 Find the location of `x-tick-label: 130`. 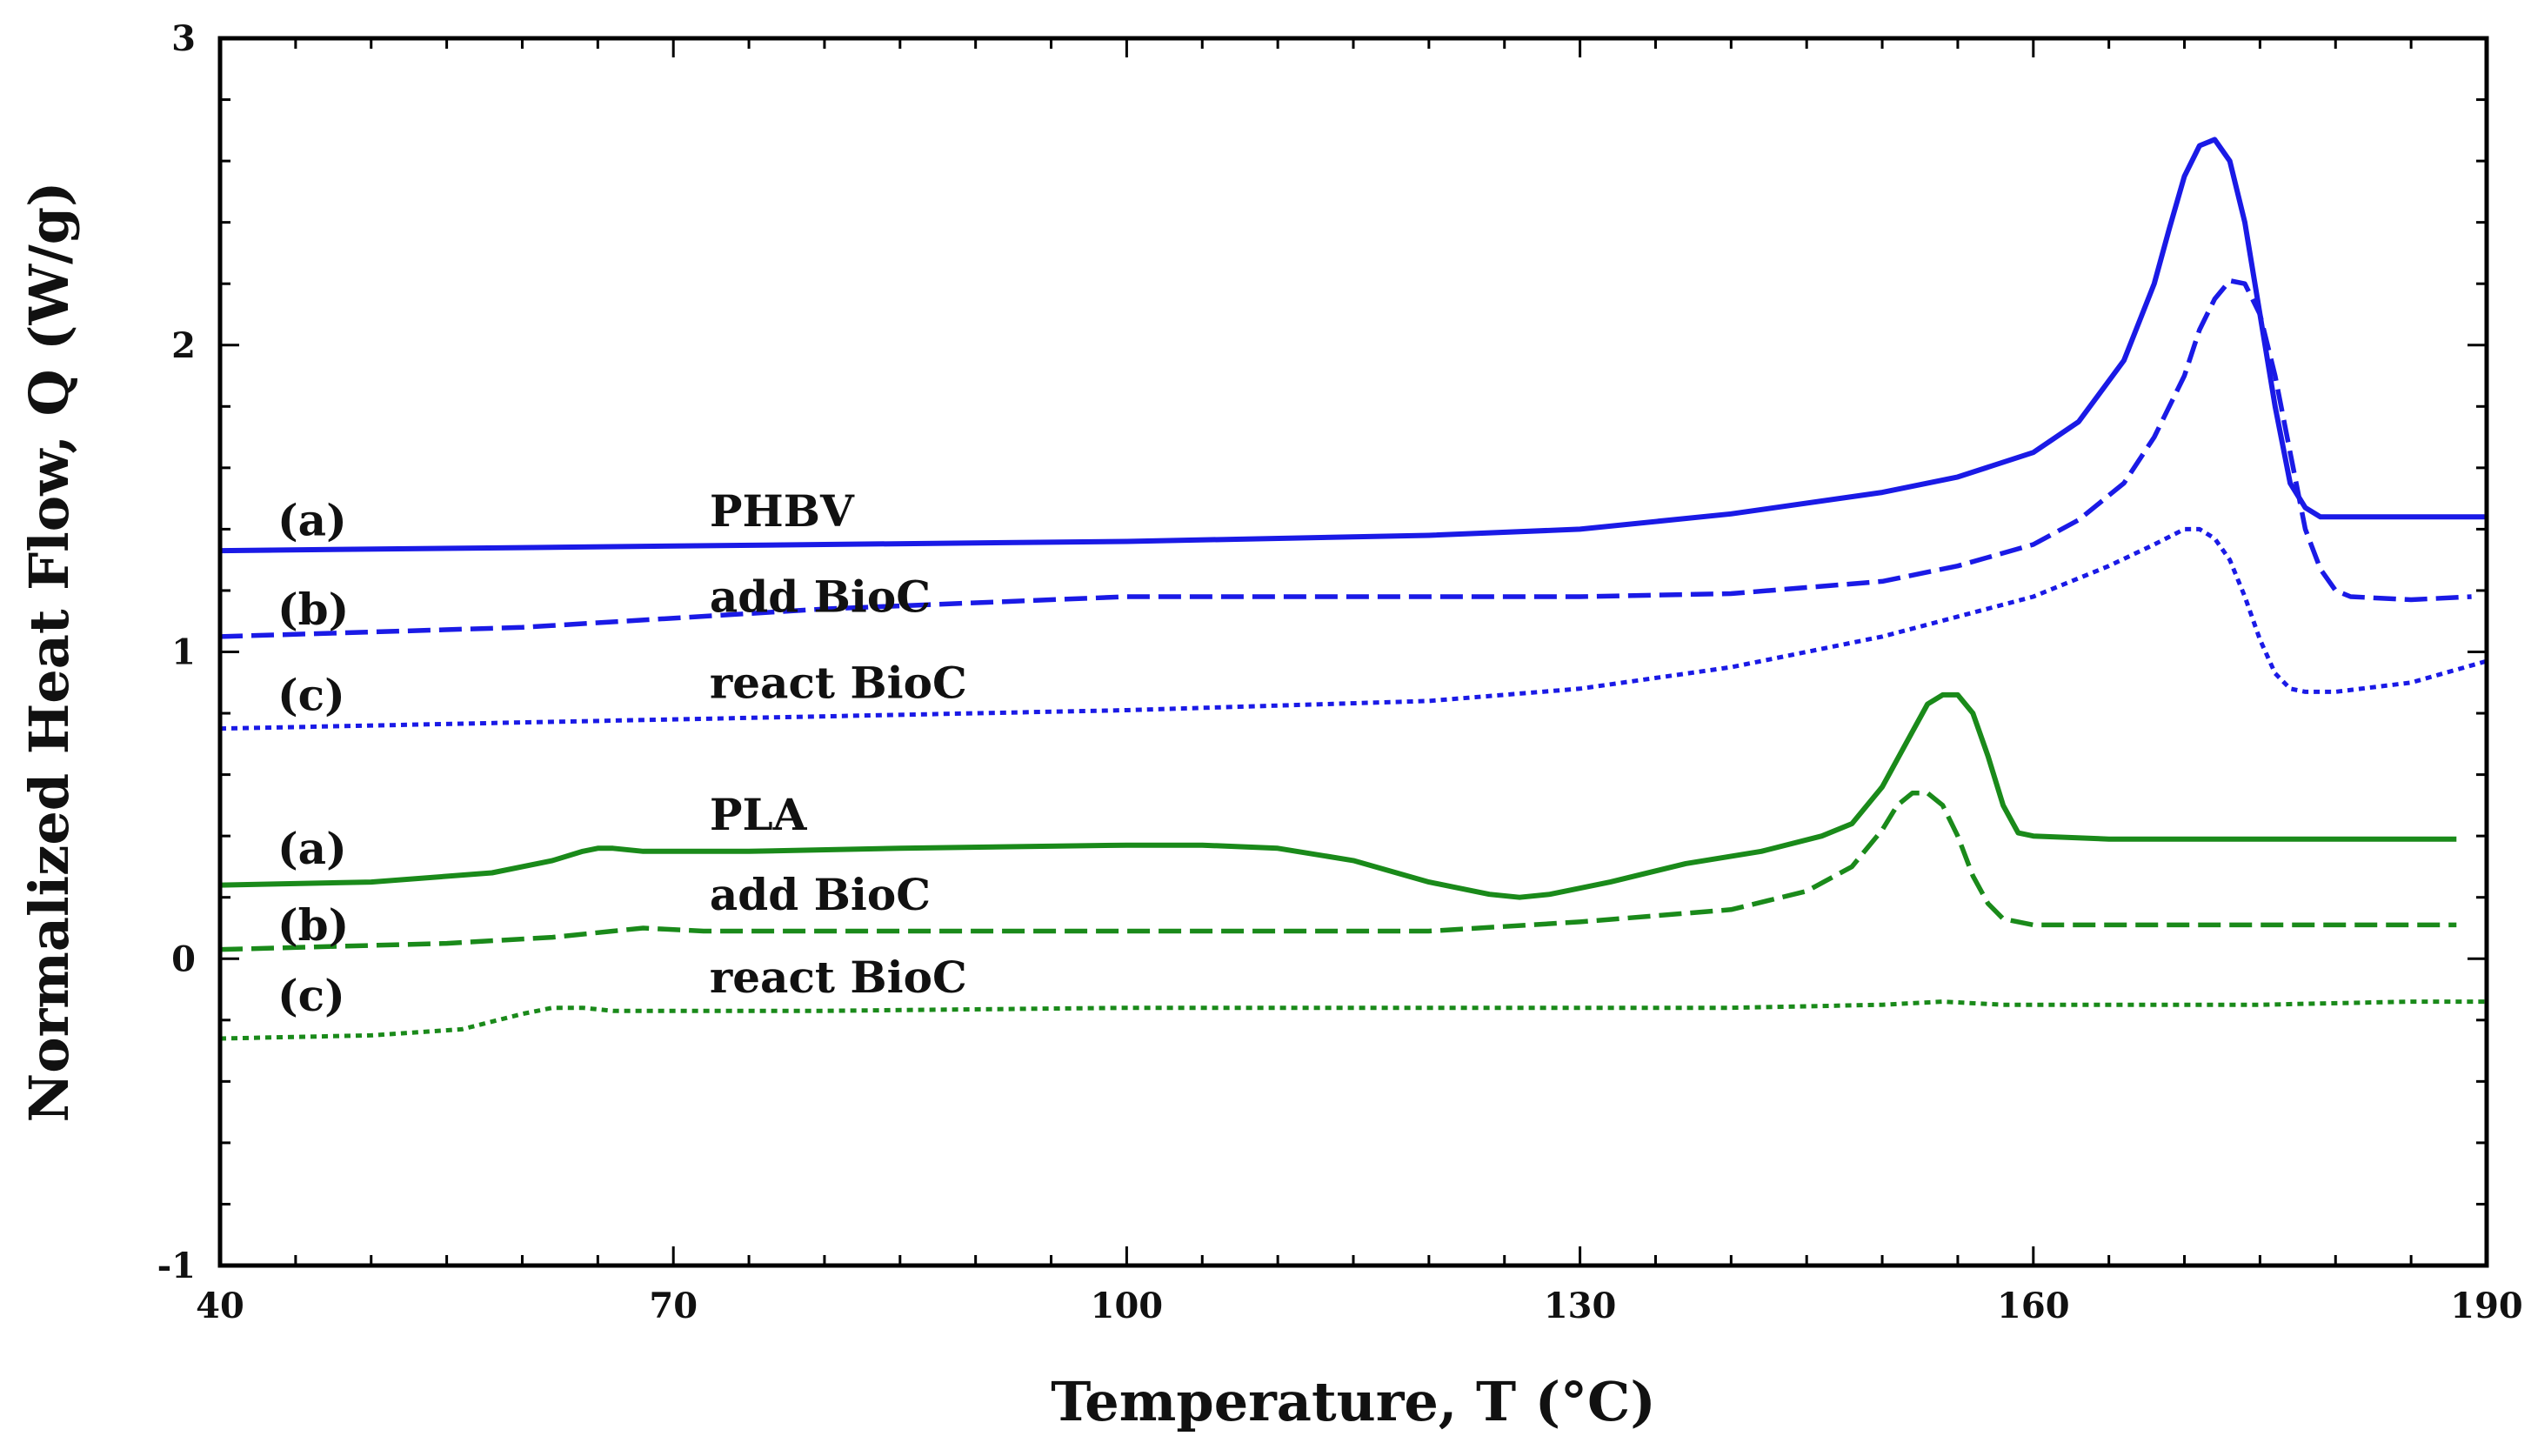

x-tick-label: 130 is located at coordinates (1580, 1306).